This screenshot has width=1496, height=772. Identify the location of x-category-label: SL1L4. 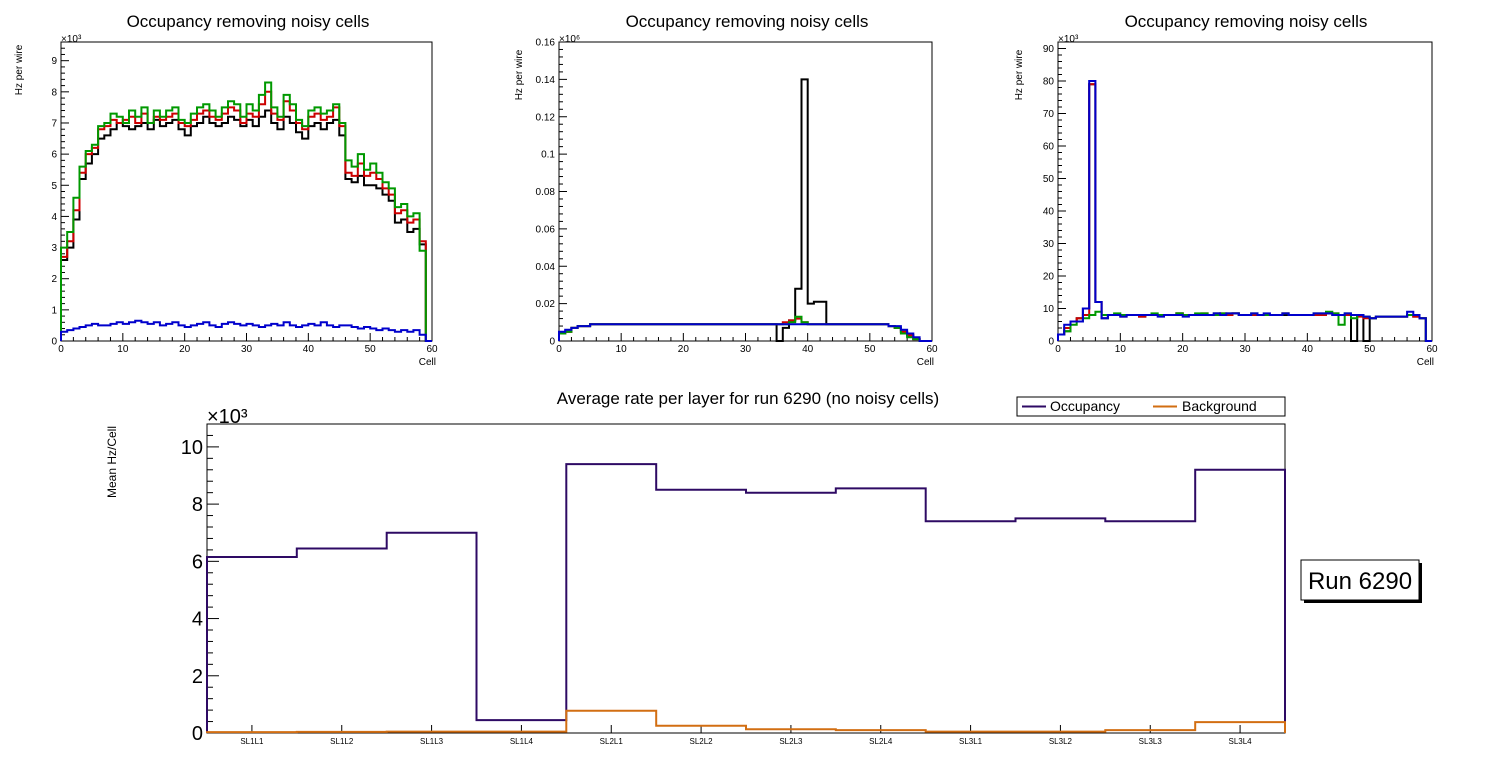
(522, 741).